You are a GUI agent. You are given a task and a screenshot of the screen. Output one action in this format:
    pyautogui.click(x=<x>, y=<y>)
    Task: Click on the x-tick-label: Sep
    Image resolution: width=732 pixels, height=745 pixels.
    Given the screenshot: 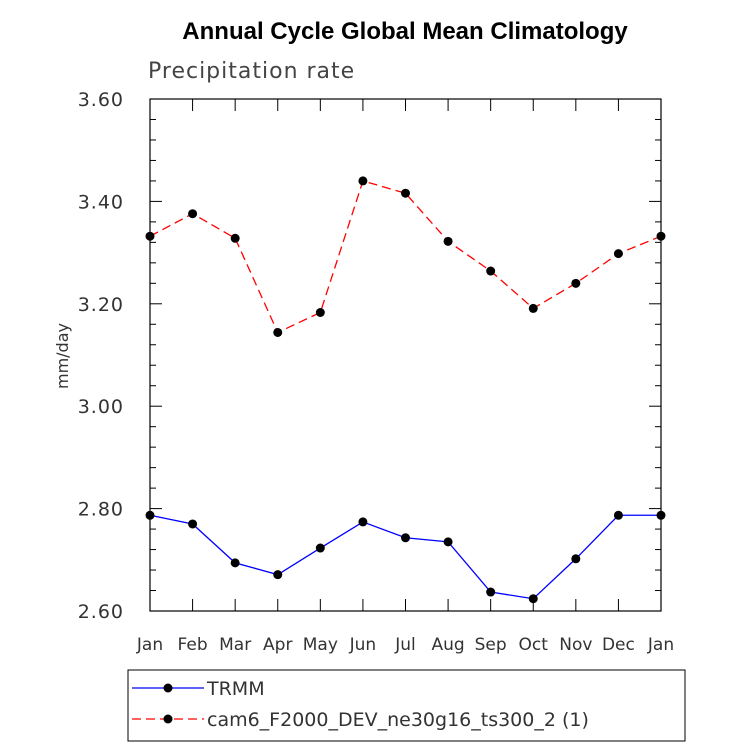 What is the action you would take?
    pyautogui.click(x=491, y=645)
    